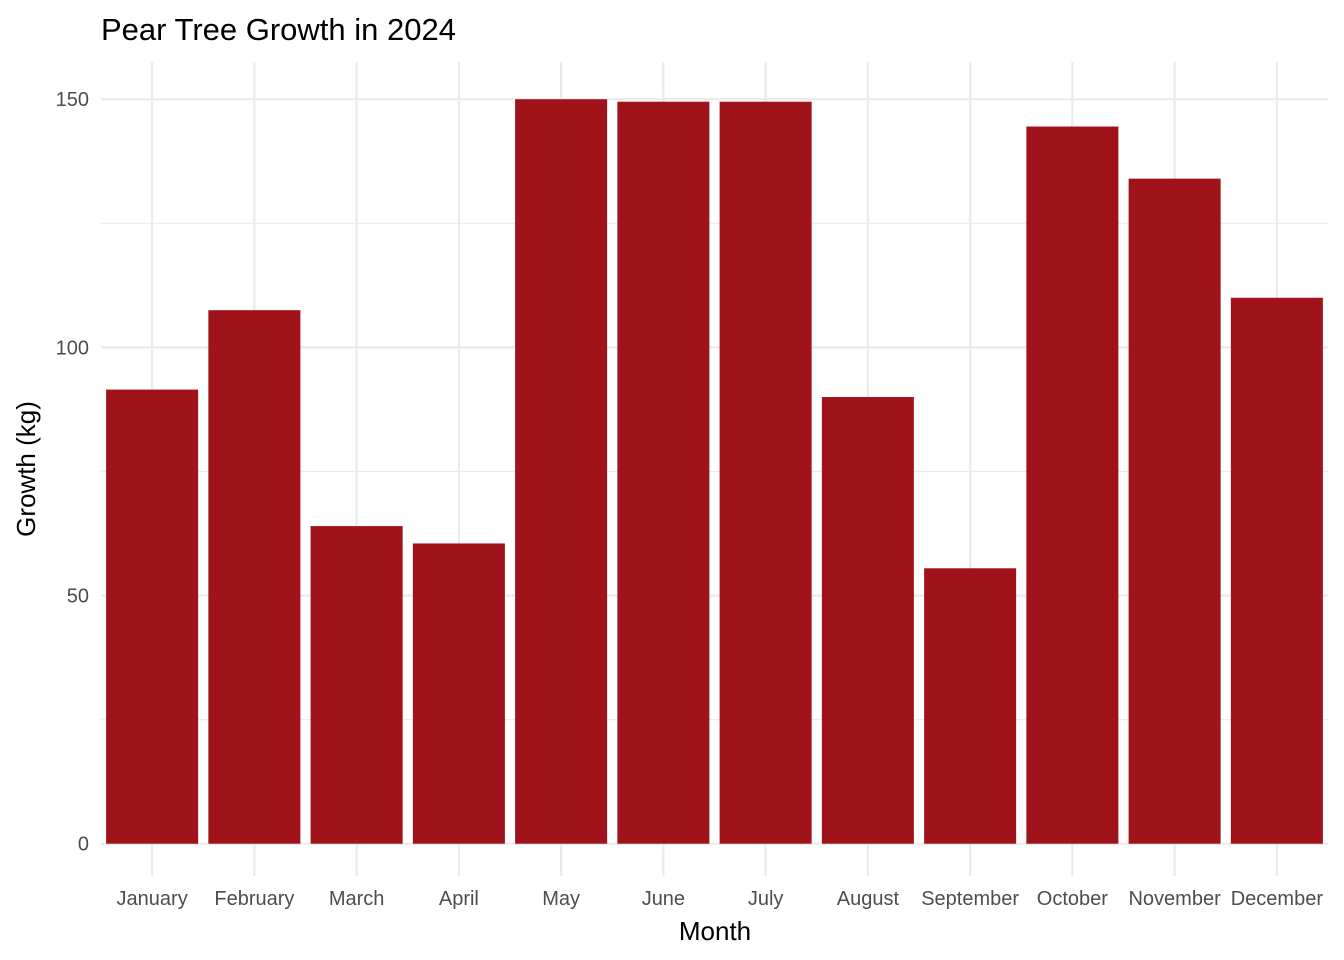 The image size is (1344, 960). What do you see at coordinates (78, 597) in the screenshot?
I see `y-tick-label: 50` at bounding box center [78, 597].